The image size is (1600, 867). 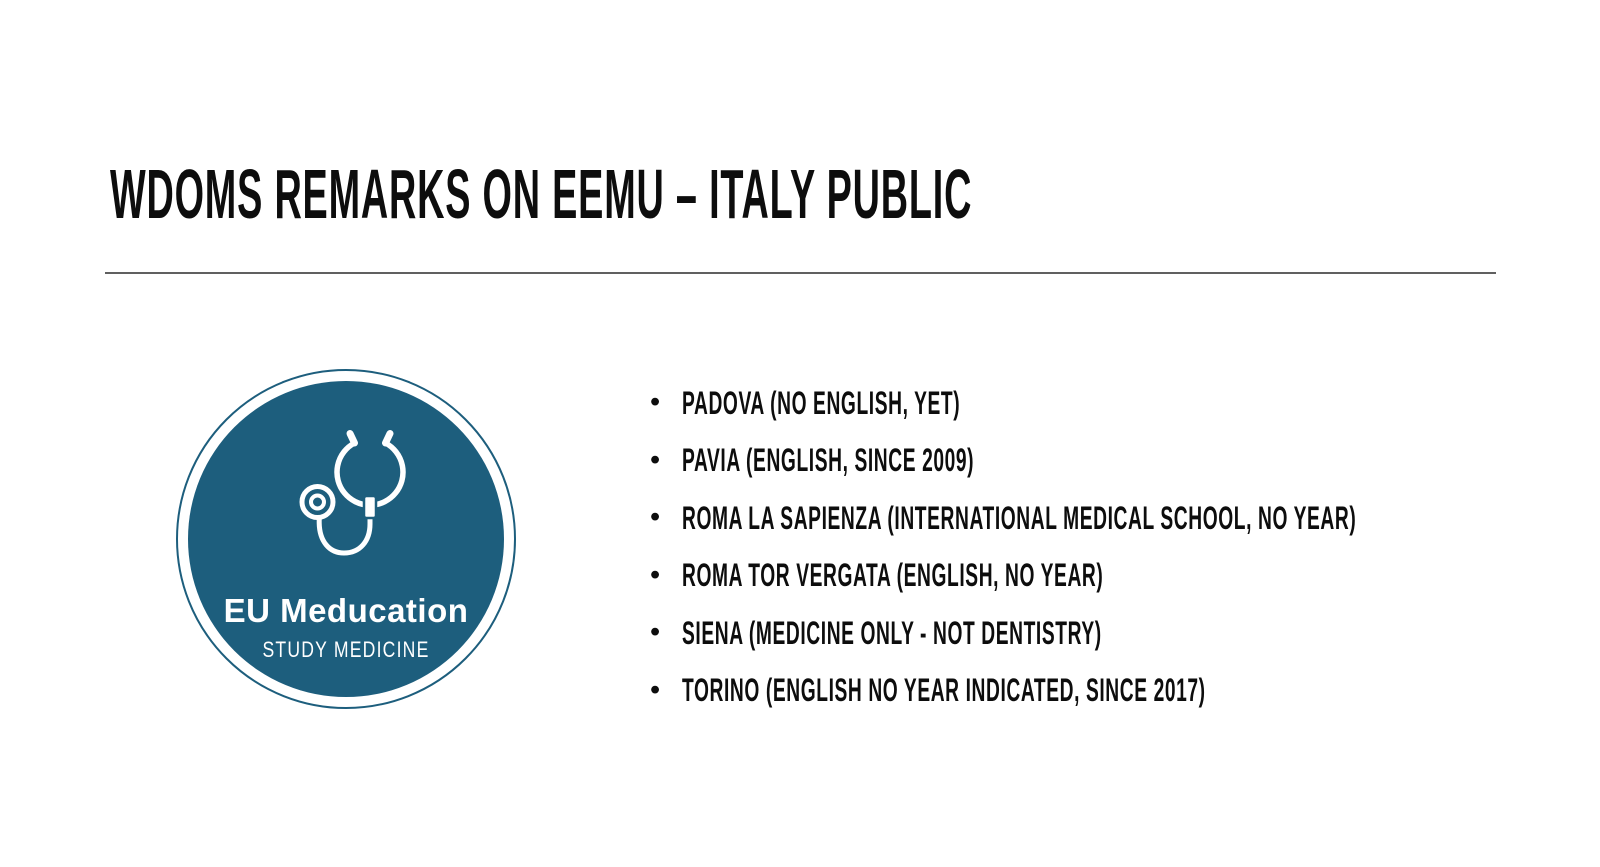 What do you see at coordinates (893, 575) in the screenshot?
I see `bullet-text: ROMA TOR VERGATA (ENGLISH, NO YEAR)` at bounding box center [893, 575].